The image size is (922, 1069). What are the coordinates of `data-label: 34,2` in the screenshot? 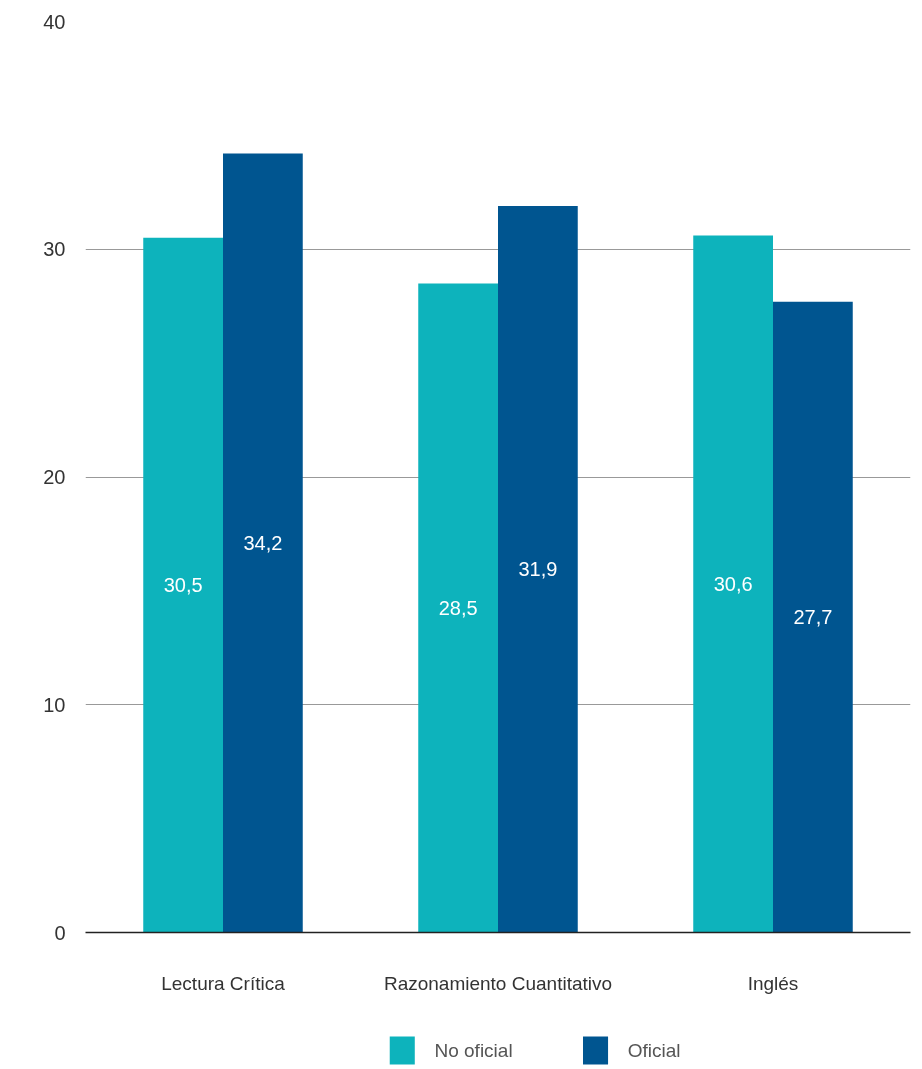 It's located at (263, 543).